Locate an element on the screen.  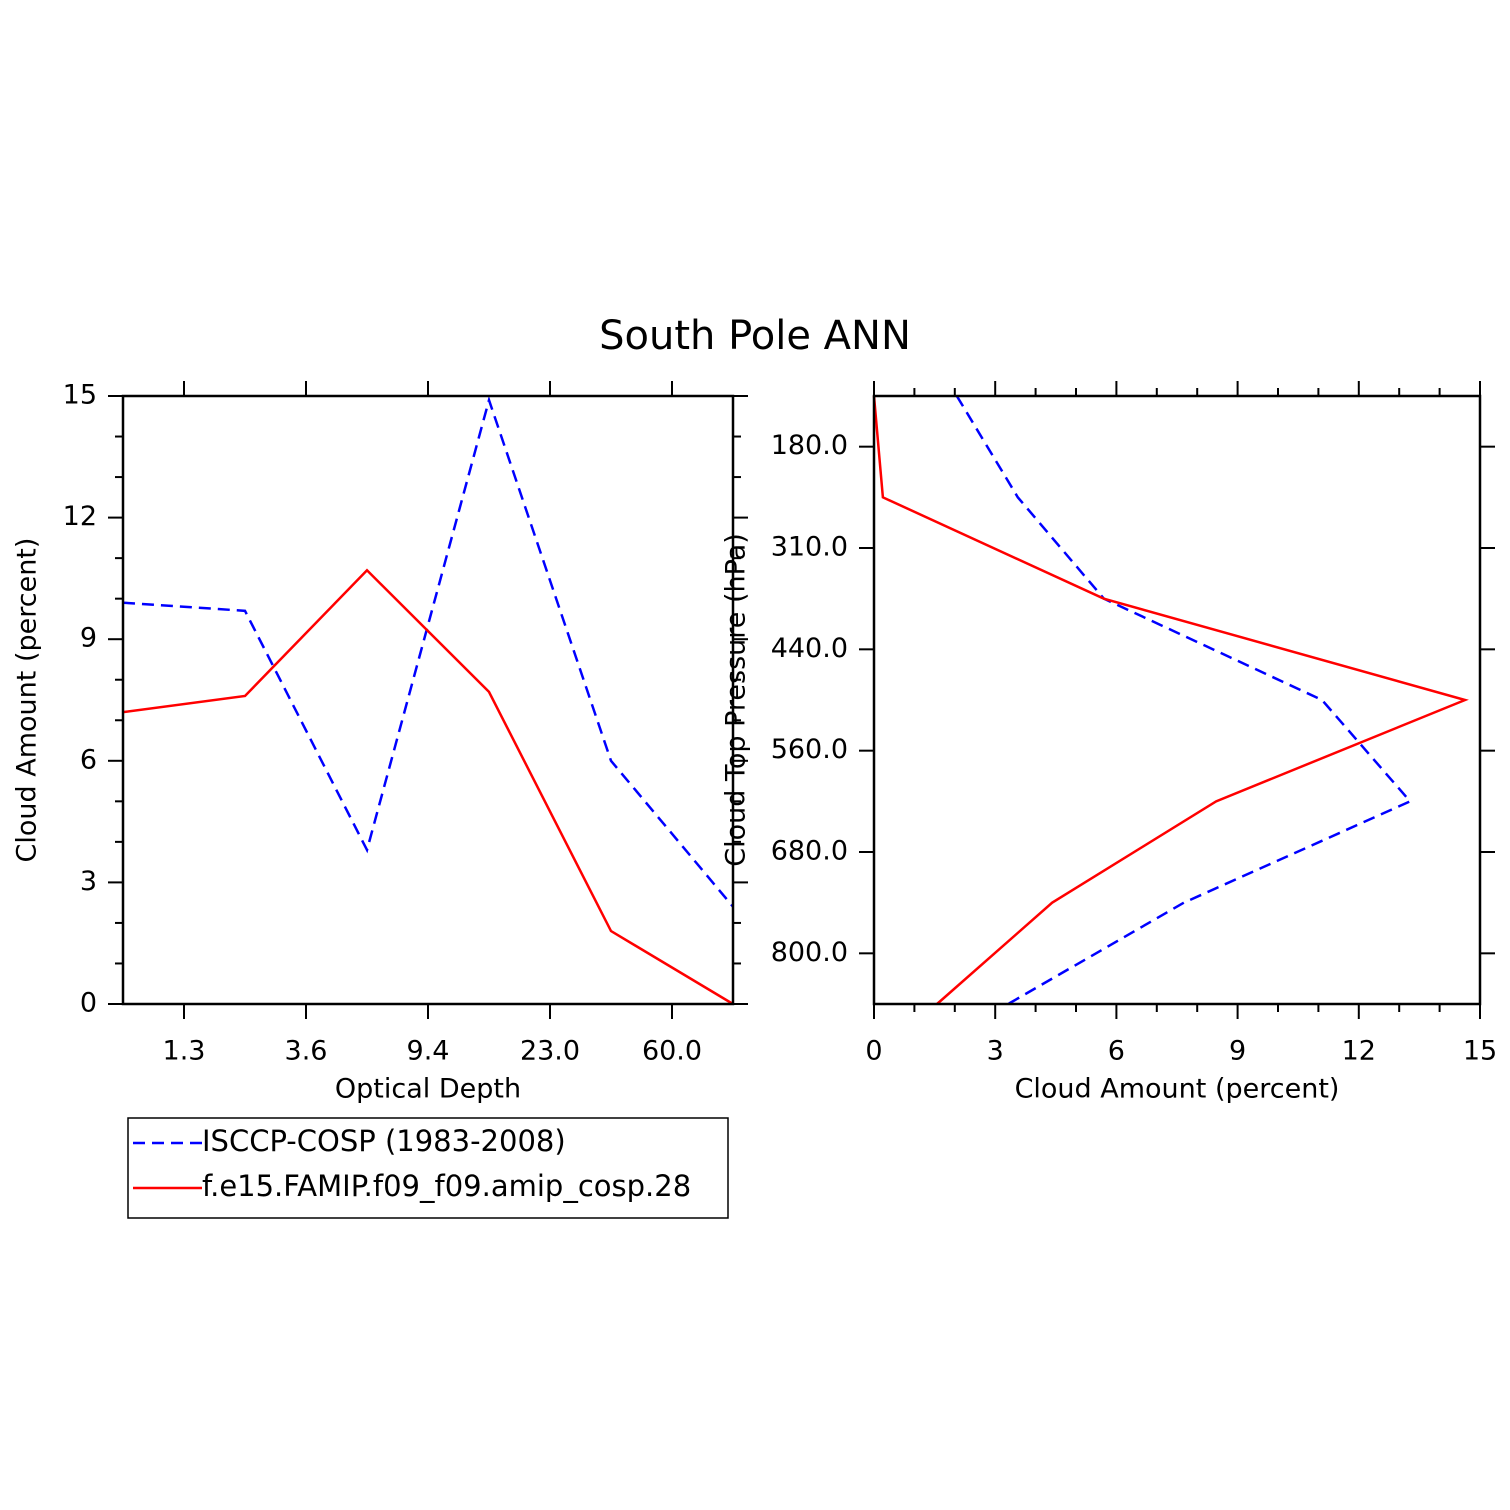
x-tick-label: 3.6 is located at coordinates (306, 1051).